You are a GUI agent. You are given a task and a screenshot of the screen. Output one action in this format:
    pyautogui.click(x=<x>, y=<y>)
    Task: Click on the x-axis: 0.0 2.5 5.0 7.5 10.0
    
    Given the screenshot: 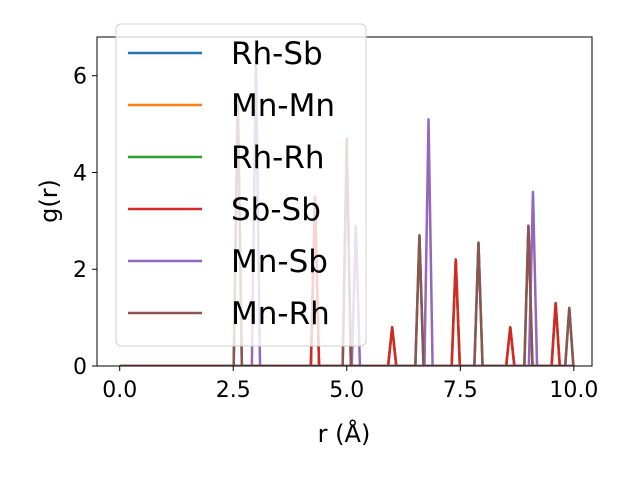 What is the action you would take?
    pyautogui.click(x=350, y=384)
    